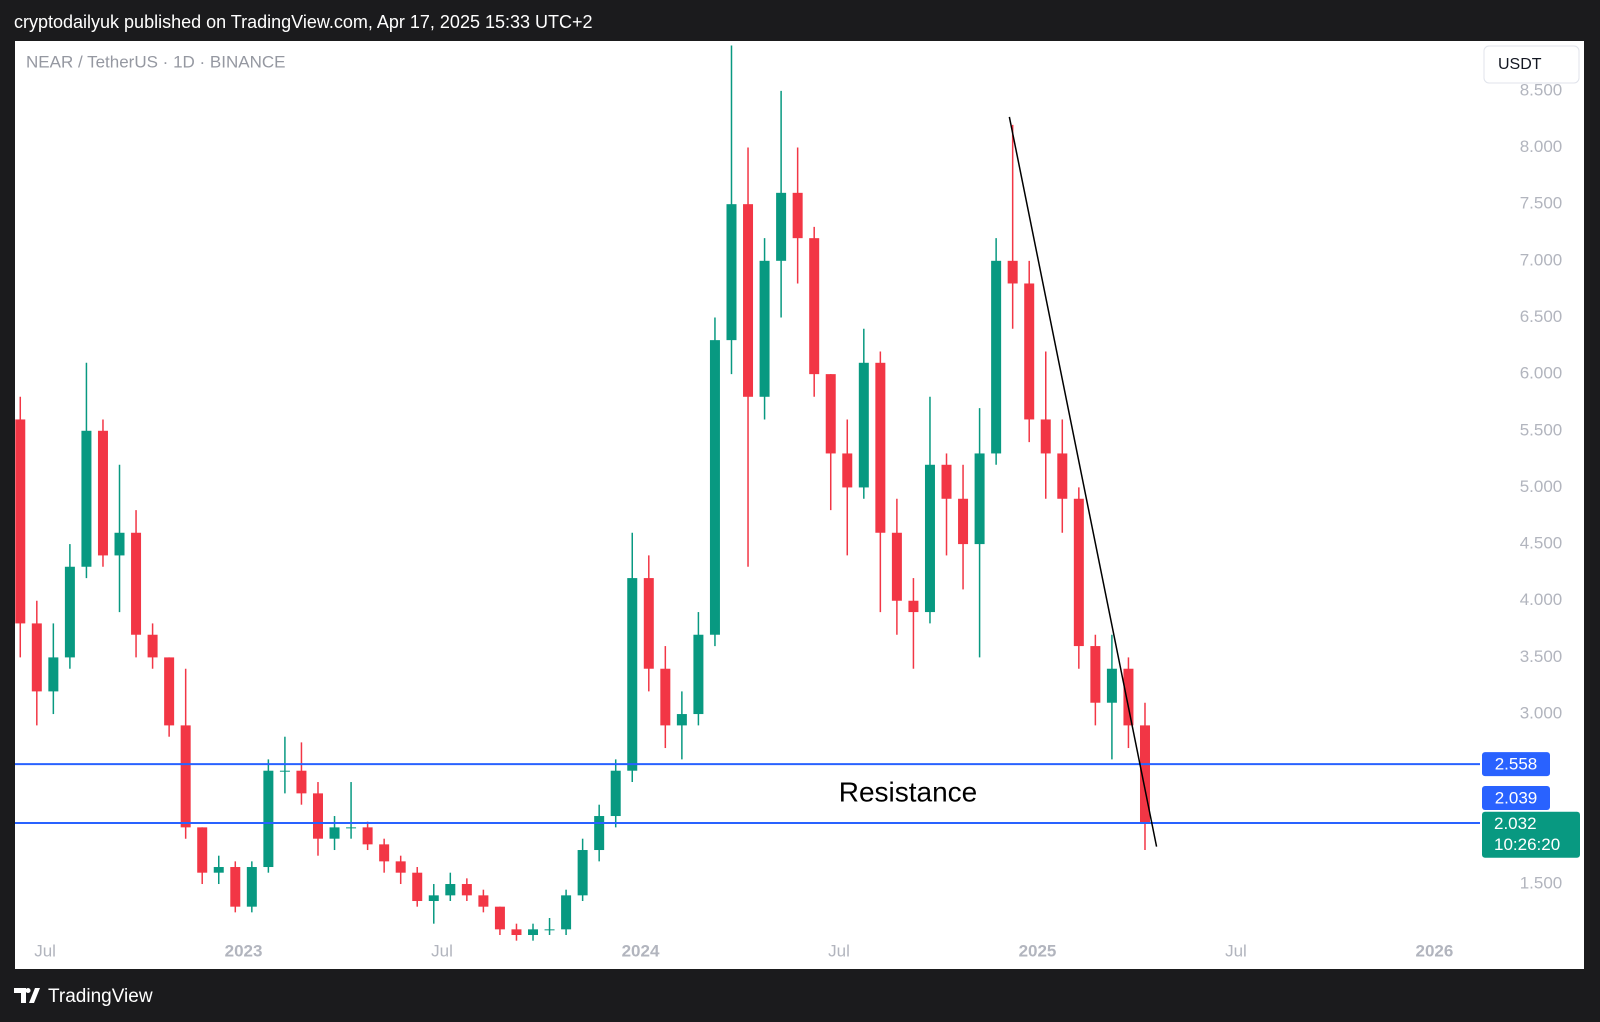 This screenshot has height=1022, width=1600. What do you see at coordinates (1541, 656) in the screenshot?
I see `y-tick-label: 3.500` at bounding box center [1541, 656].